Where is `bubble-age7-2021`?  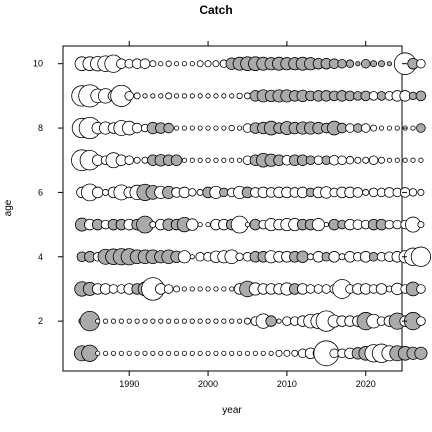
bubble-age7-2021 is located at coordinates (373, 160).